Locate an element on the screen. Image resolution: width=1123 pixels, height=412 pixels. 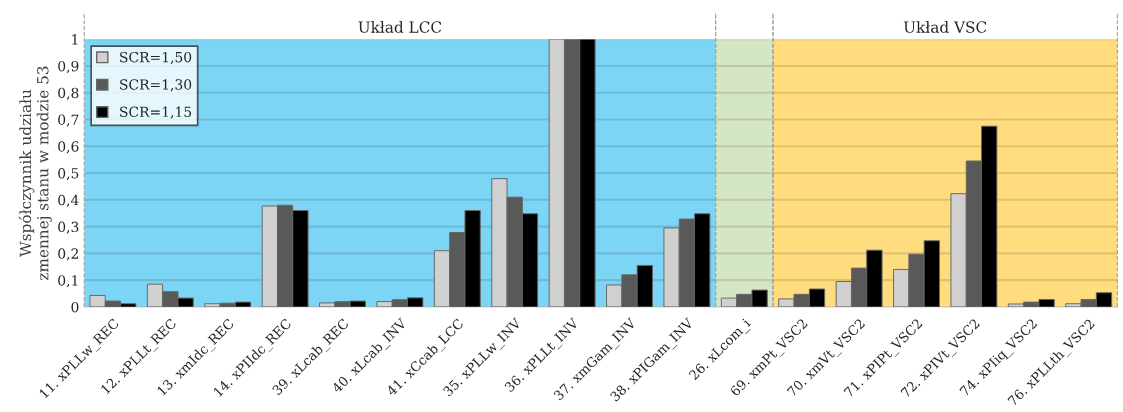
legend-label: SCR=1,15 is located at coordinates (156, 112).